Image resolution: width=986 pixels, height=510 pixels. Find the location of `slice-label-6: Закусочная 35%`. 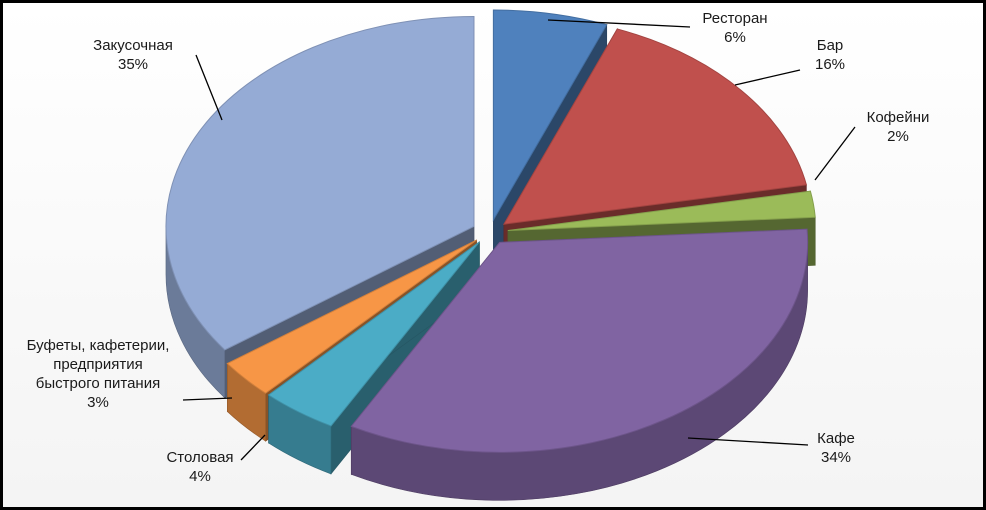

slice-label-6: Закусочная 35% is located at coordinates (133, 55).